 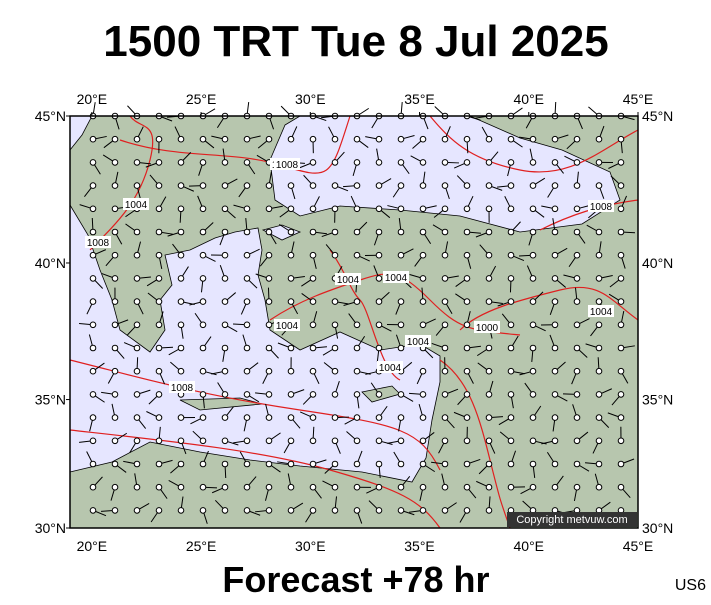 I want to click on isobar-label: 1004, so click(x=287, y=326).